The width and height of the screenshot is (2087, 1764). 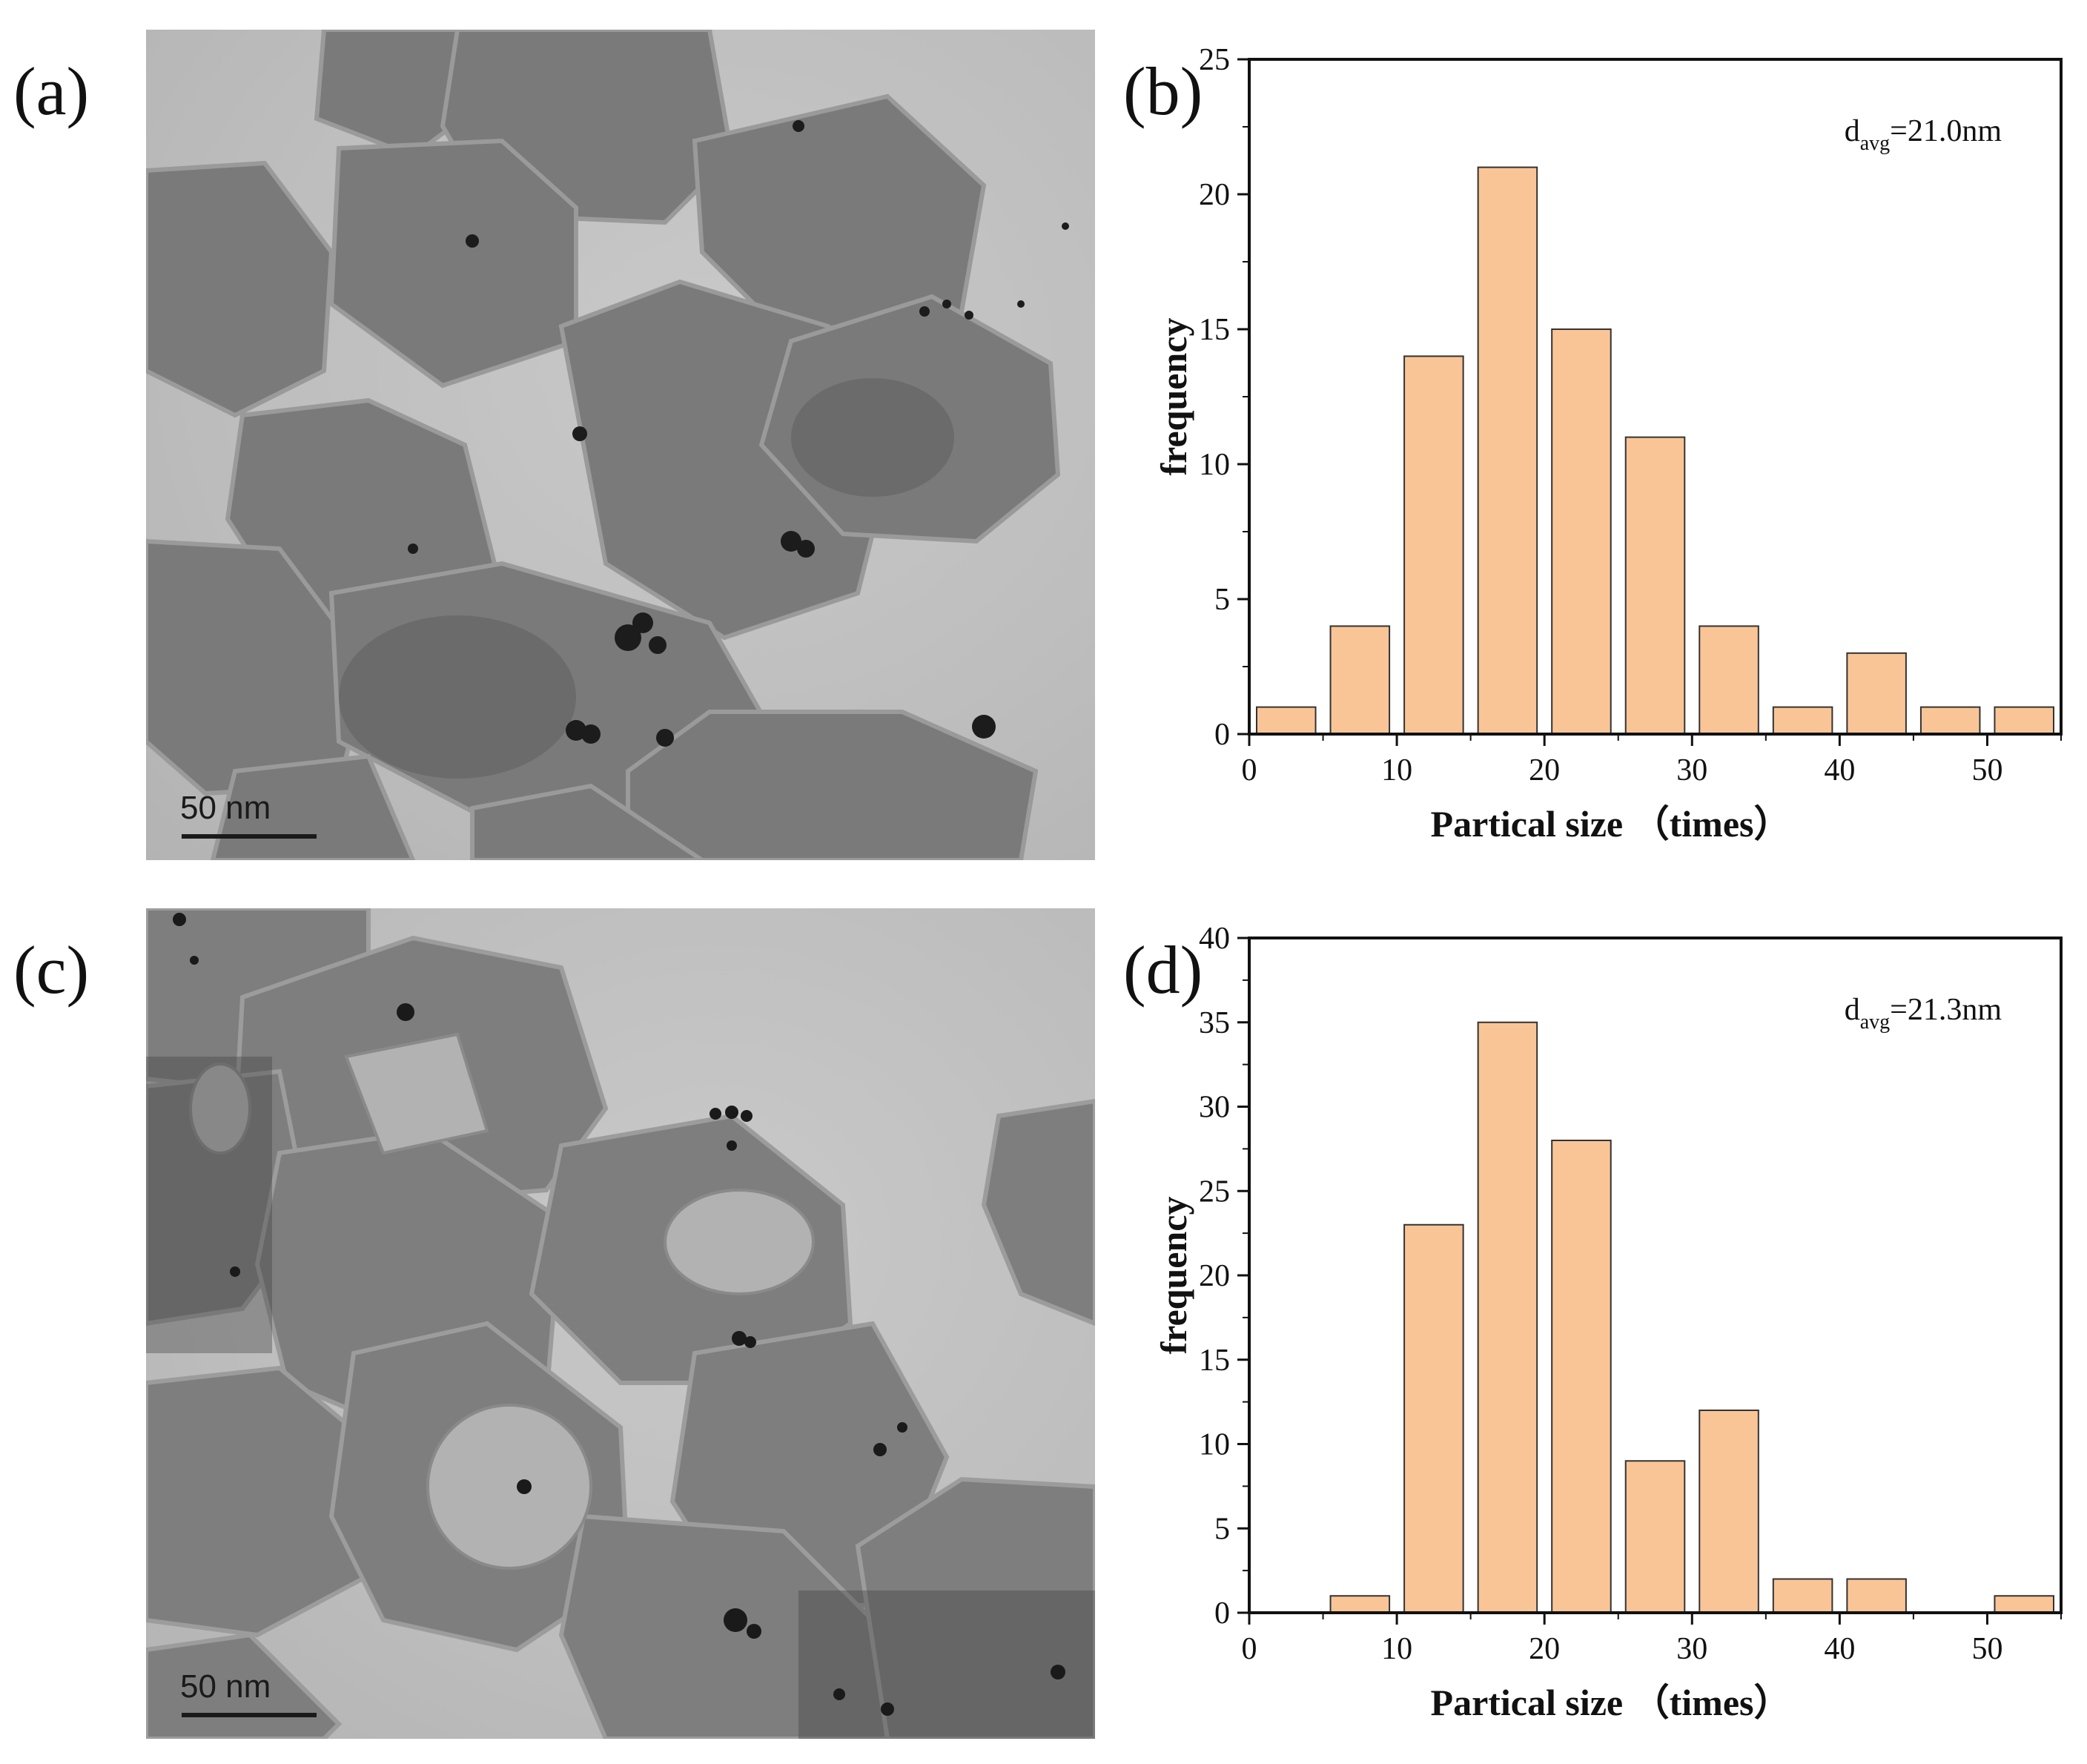 What do you see at coordinates (51, 91) in the screenshot?
I see `panel-label-a: (a)` at bounding box center [51, 91].